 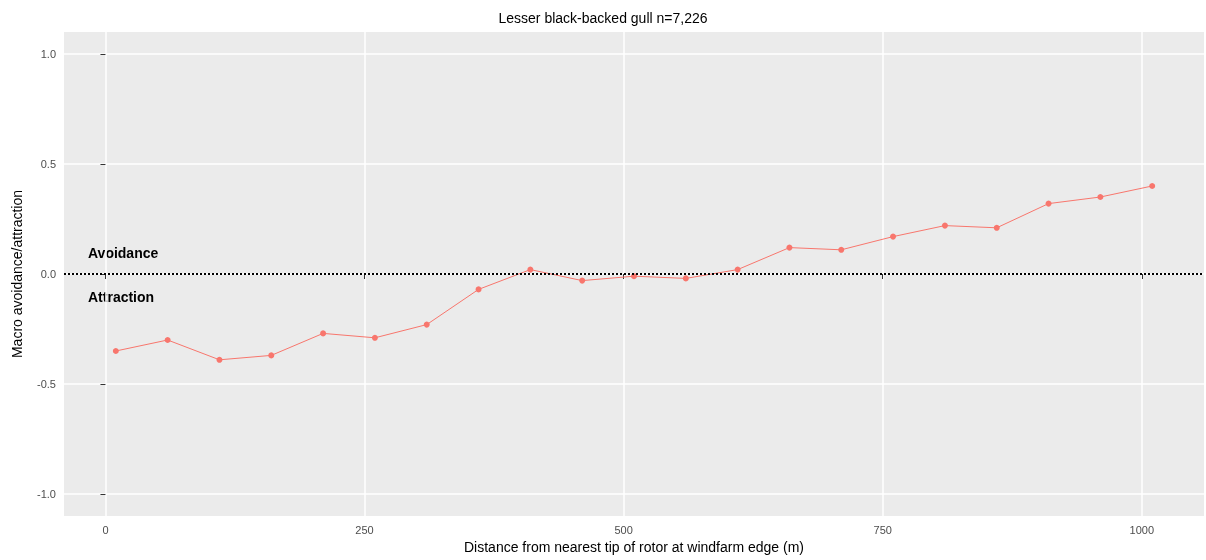 I want to click on x-axis-title: Distance from nearest tip of rotor at windfarm edge (m), so click(x=634, y=547).